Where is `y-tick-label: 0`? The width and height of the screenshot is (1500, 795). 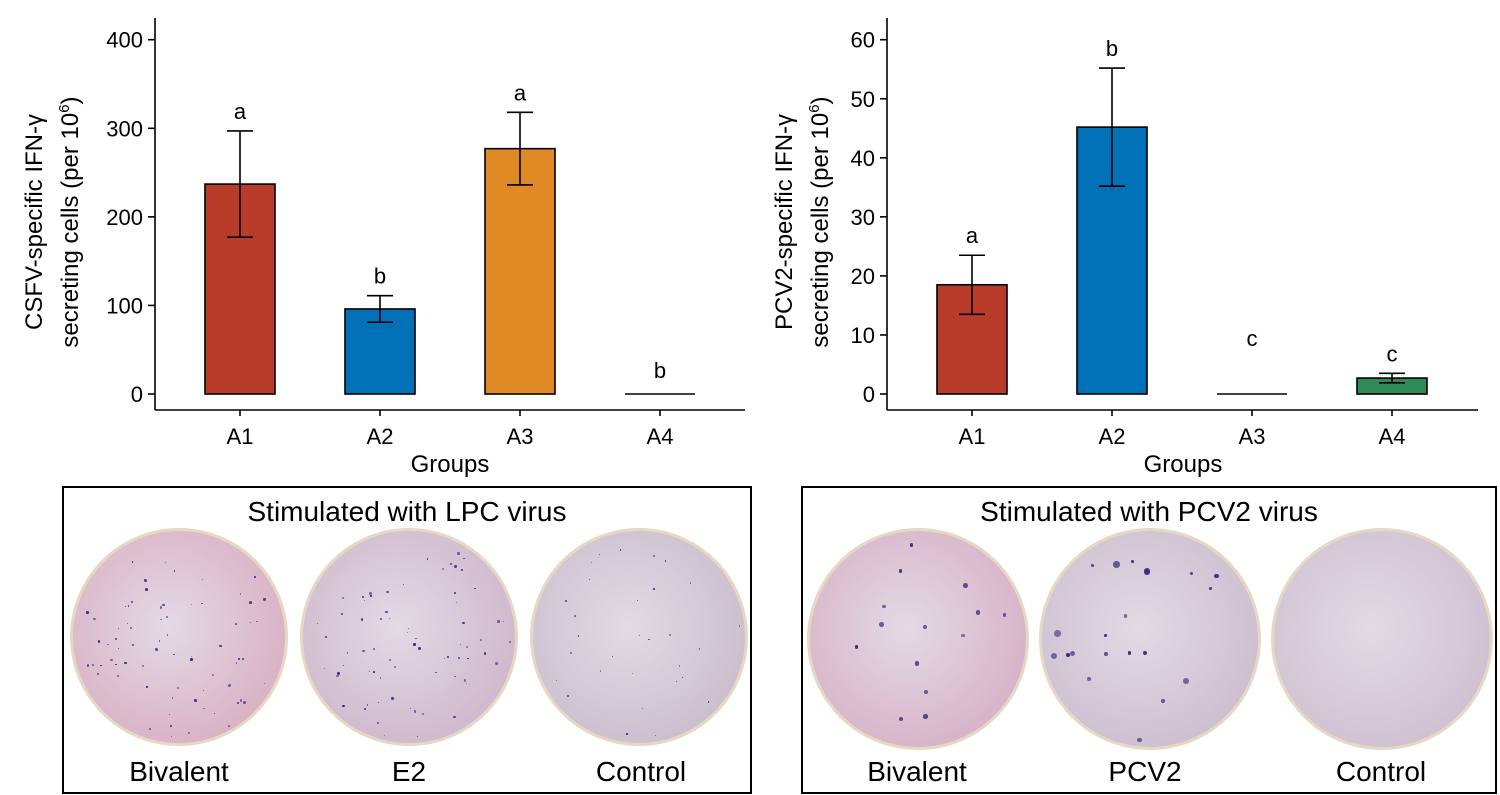
y-tick-label: 0 is located at coordinates (137, 394).